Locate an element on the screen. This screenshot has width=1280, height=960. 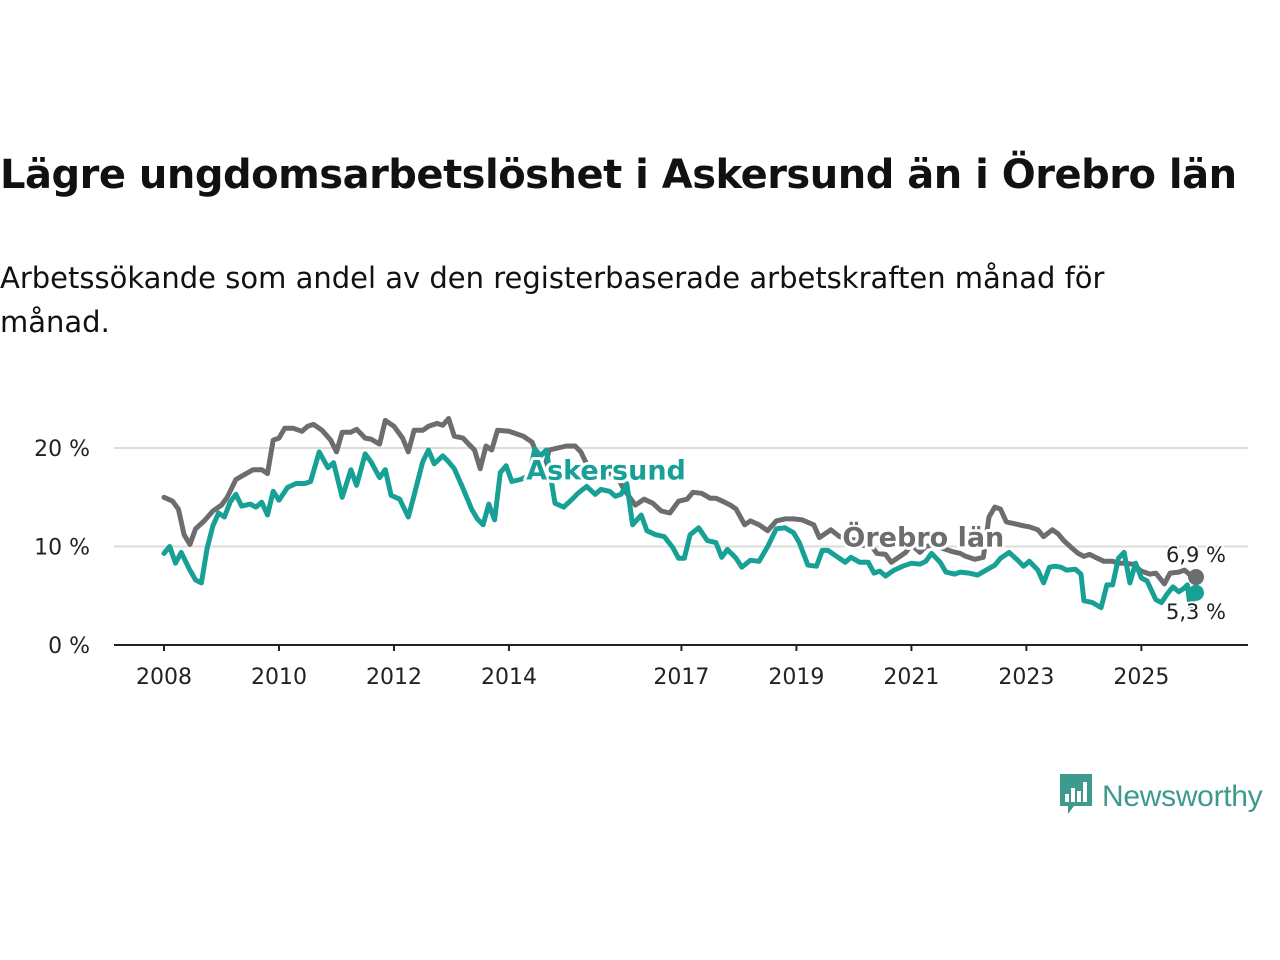
x-tick-label: 2023 is located at coordinates (1026, 677).